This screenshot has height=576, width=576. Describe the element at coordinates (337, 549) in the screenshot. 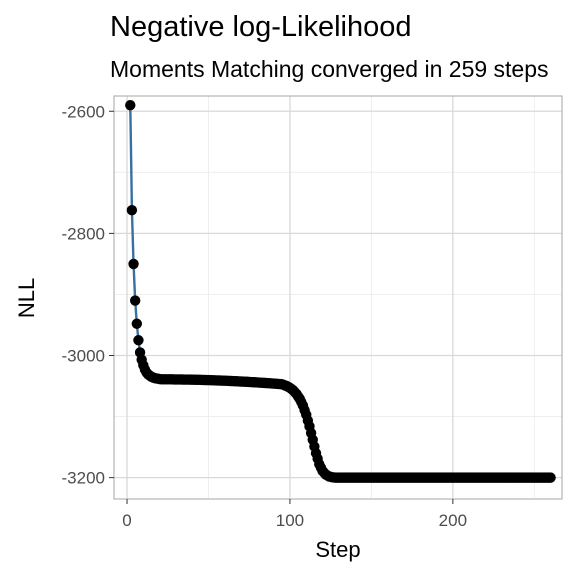

I see `x-axis-title: Step` at that location.